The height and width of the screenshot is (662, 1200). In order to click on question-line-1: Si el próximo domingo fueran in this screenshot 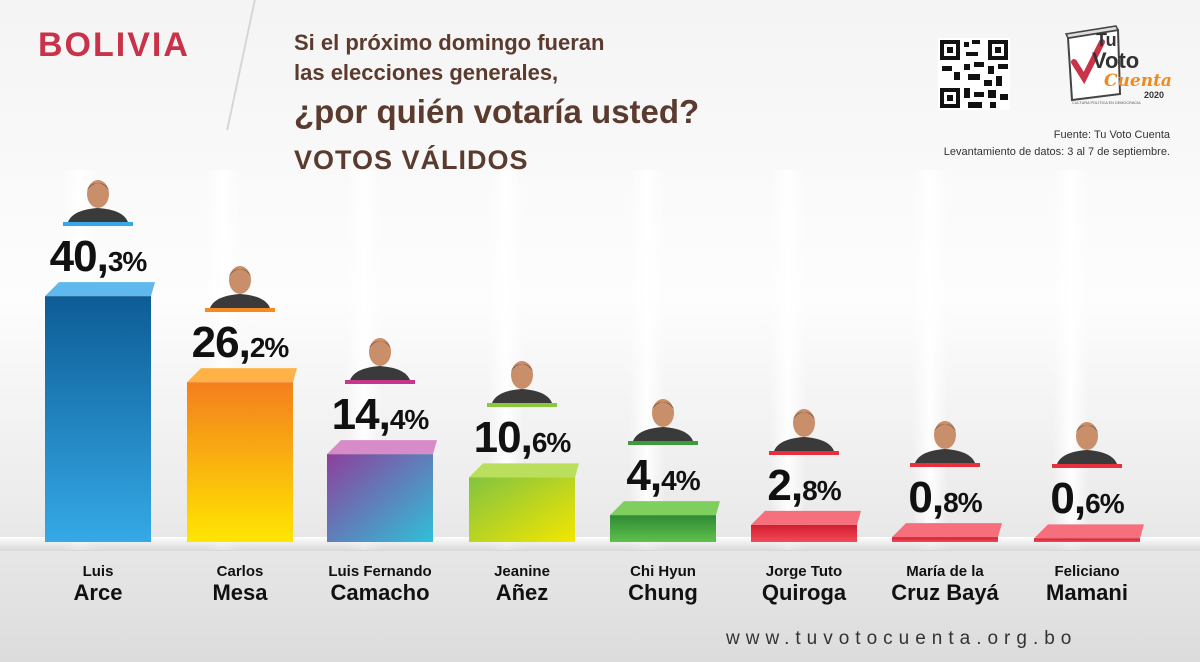, I will do `click(449, 42)`.